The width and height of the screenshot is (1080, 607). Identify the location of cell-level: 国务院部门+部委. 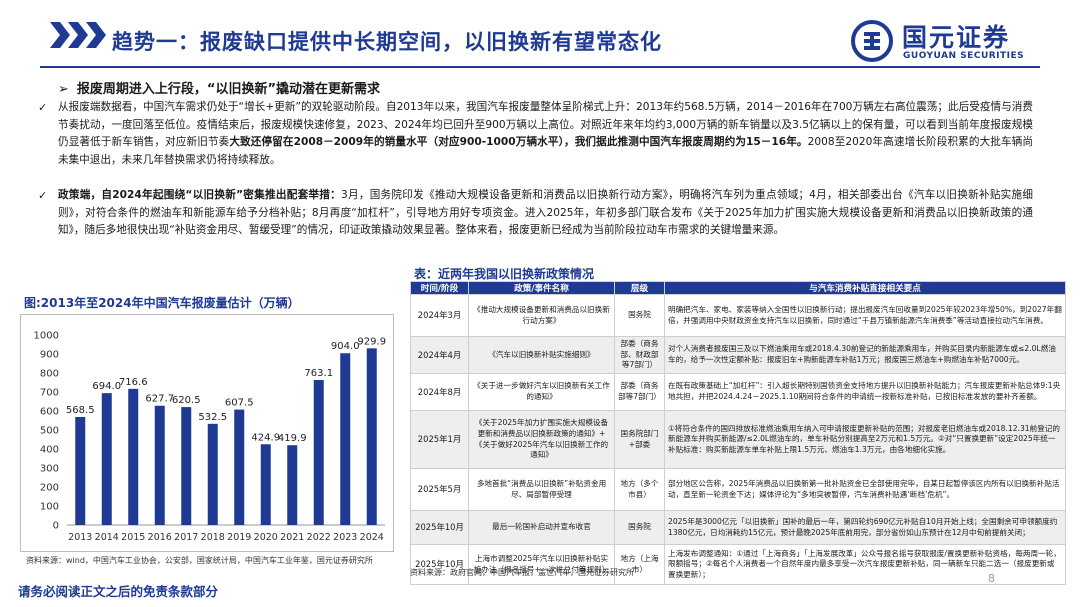
(639, 439).